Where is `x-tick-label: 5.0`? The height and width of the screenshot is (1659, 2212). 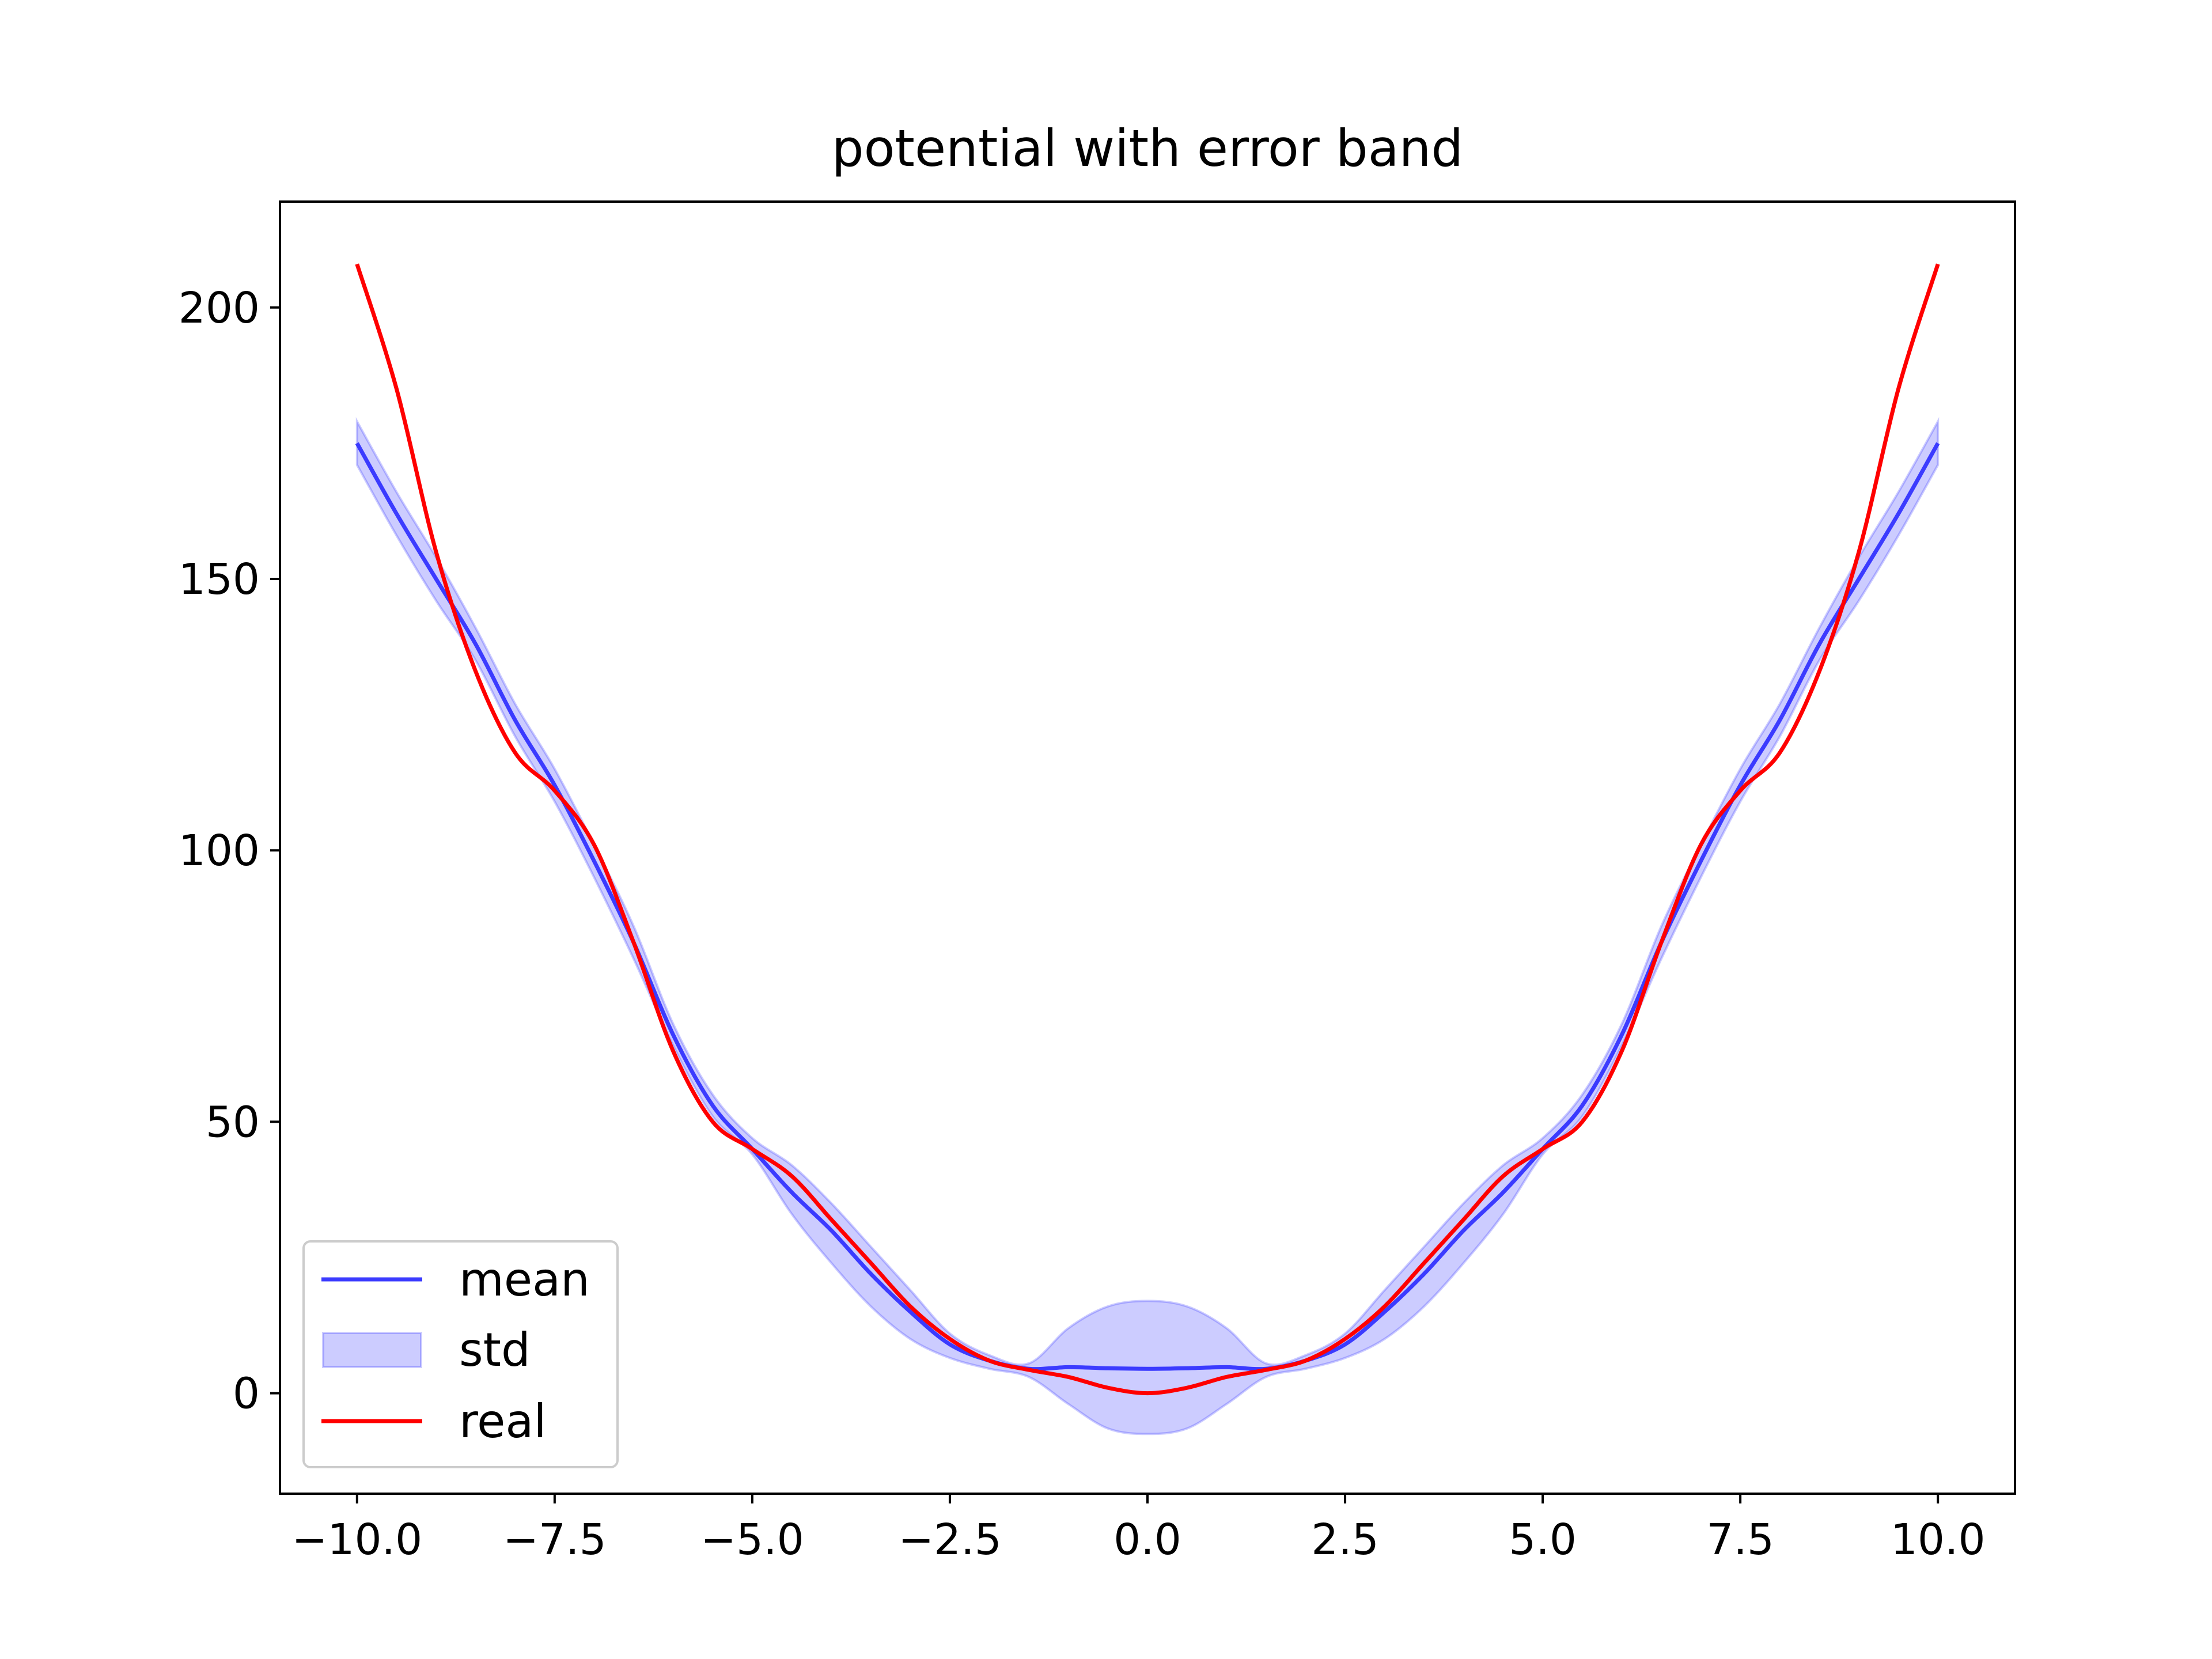
x-tick-label: 5.0 is located at coordinates (1543, 1540).